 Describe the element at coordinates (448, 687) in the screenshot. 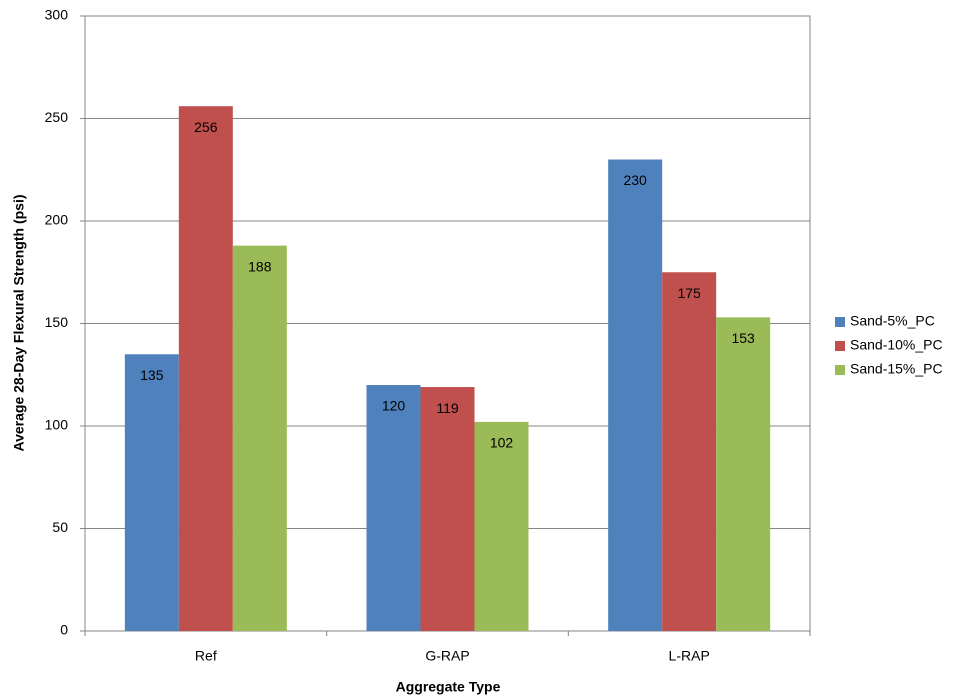

I see `x-axis-title: Aggregate Type` at that location.